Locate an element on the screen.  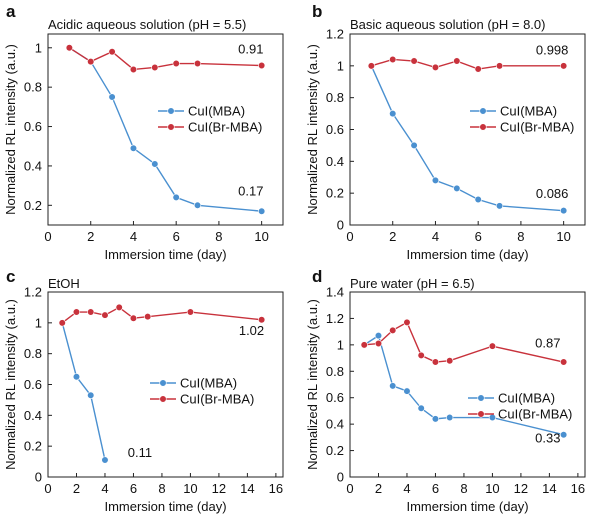
value-annotation: 0.11 is located at coordinates (140, 452).